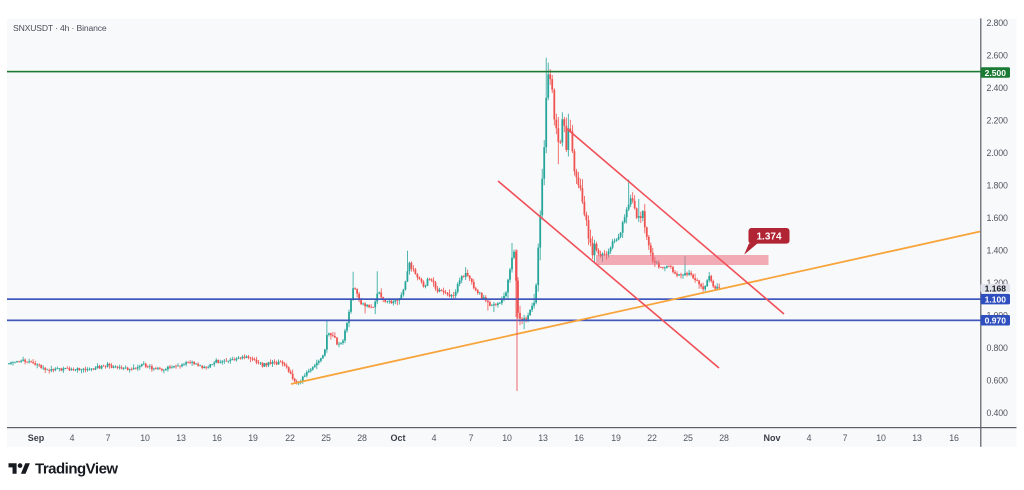 This screenshot has width=1024, height=490. What do you see at coordinates (60, 28) in the screenshot?
I see `svg-text: SNXUSDT · 4h · Binance` at bounding box center [60, 28].